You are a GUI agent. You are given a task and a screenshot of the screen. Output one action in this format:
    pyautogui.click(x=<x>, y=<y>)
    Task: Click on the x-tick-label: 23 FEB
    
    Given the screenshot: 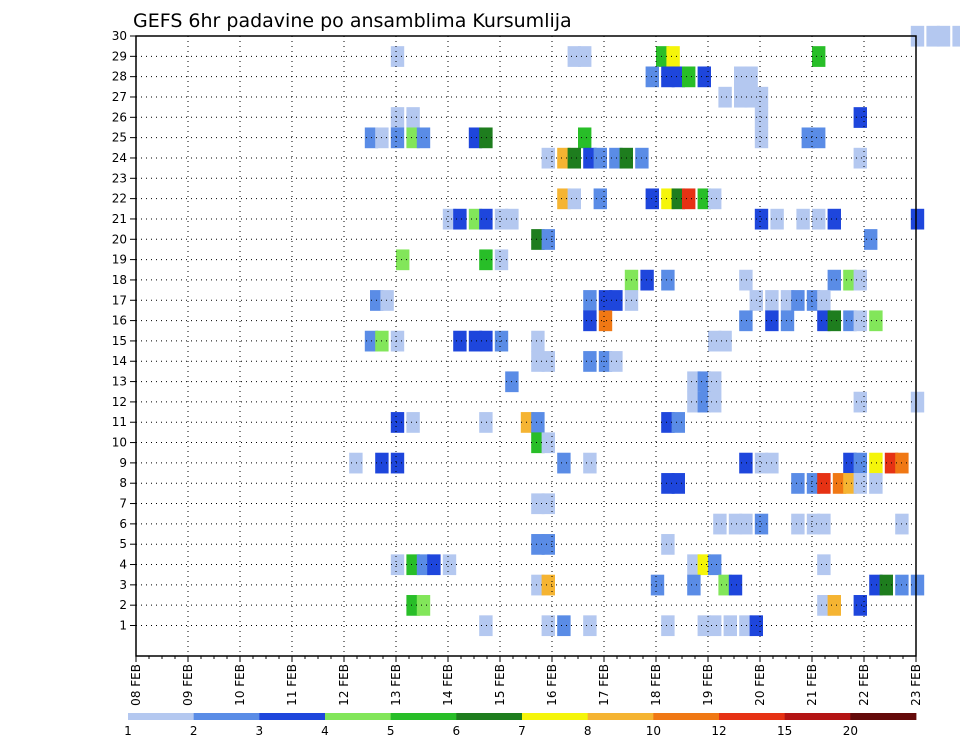 What is the action you would take?
    pyautogui.click(x=916, y=685)
    